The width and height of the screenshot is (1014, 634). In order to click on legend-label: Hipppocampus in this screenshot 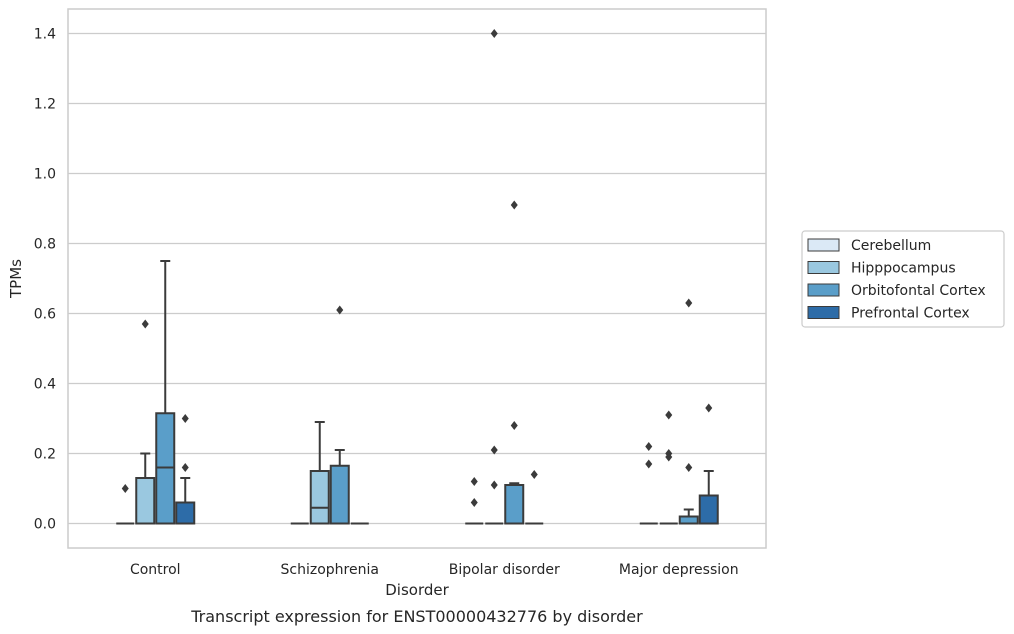, I will do `click(903, 269)`.